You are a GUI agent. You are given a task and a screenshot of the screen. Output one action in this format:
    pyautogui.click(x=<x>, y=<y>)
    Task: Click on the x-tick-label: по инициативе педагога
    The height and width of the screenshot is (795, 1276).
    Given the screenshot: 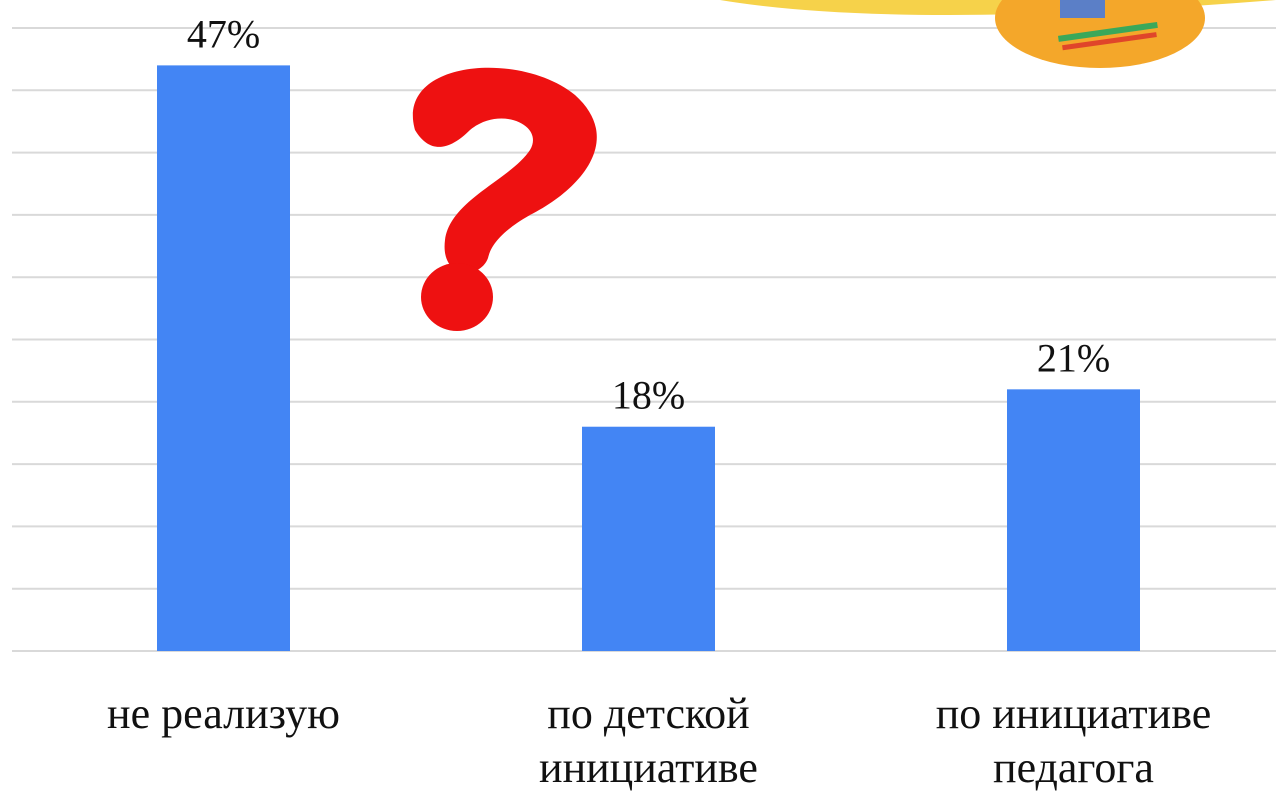 What is the action you would take?
    pyautogui.click(x=1073, y=740)
    